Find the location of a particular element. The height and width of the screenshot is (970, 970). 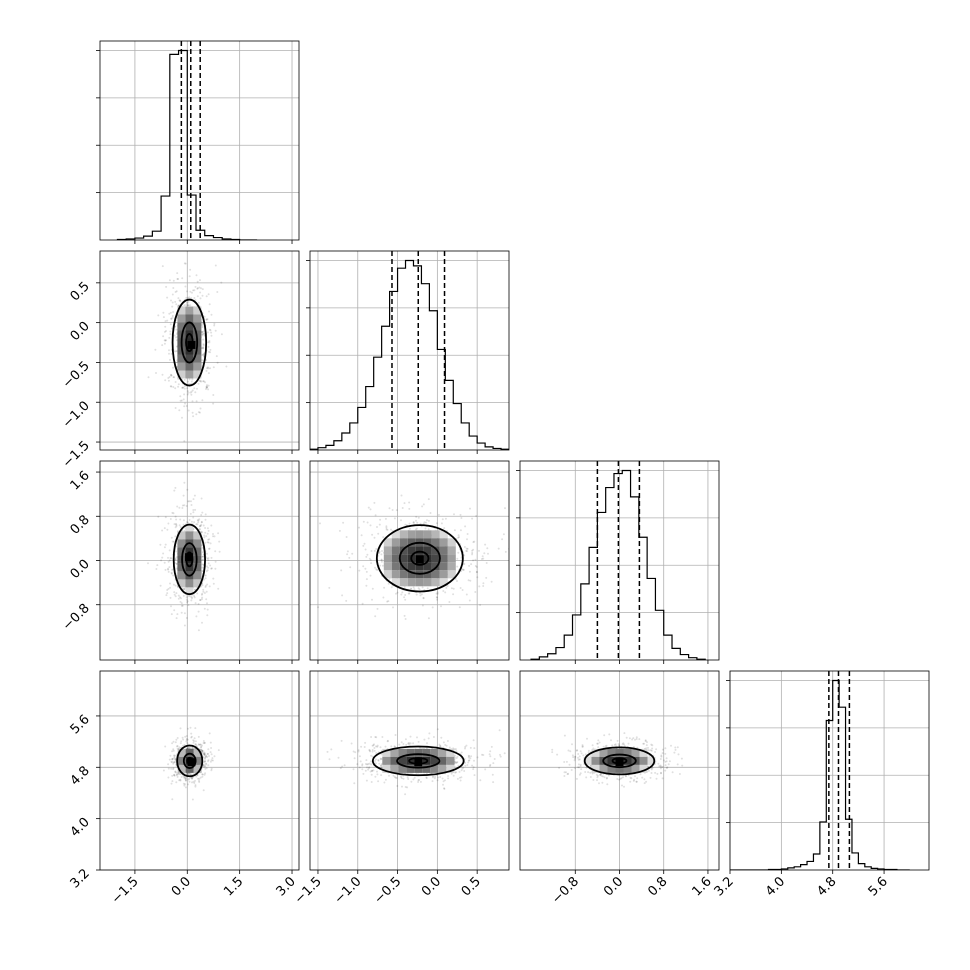

y-tick-label: −1.5 is located at coordinates (76, 454).